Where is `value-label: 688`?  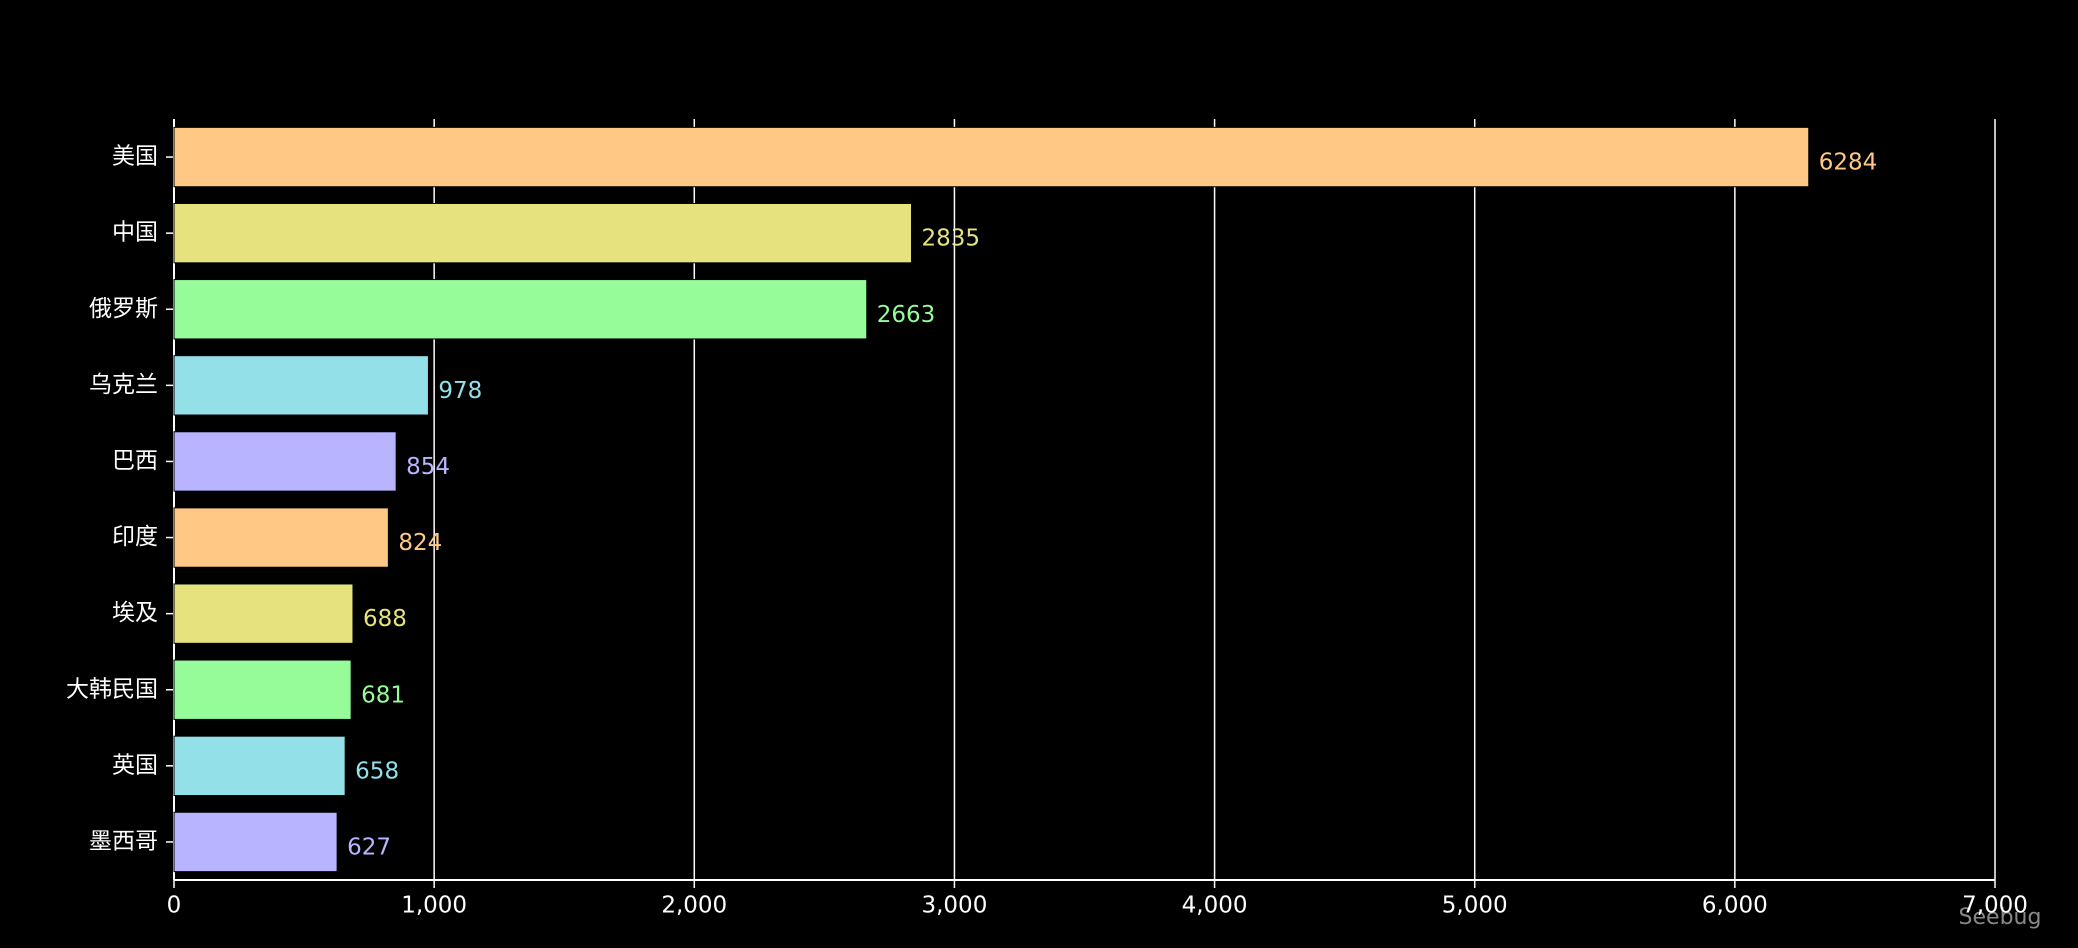 value-label: 688 is located at coordinates (385, 619).